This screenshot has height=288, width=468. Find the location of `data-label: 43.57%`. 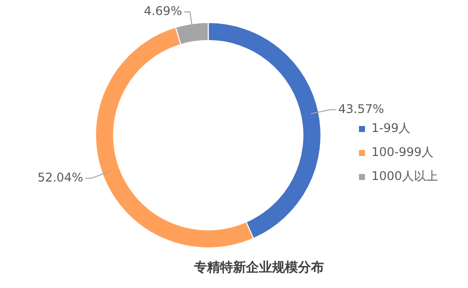

data-label: 43.57% is located at coordinates (361, 109).